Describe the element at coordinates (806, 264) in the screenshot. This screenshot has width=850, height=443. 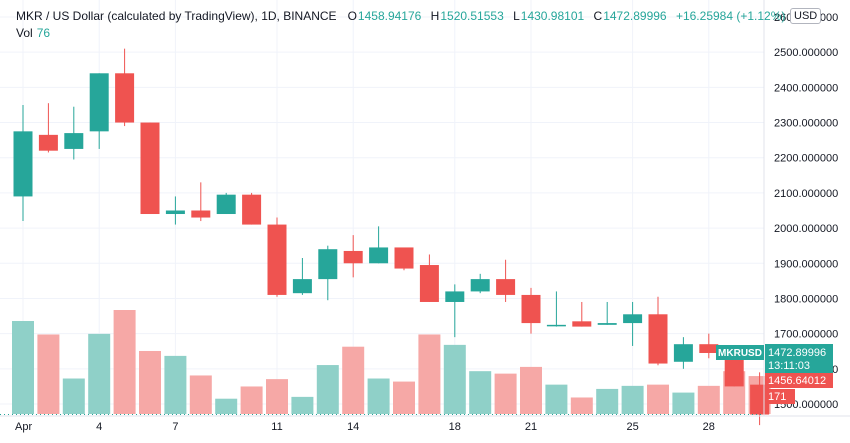
I see `price-tick-label: 1900.000000` at that location.